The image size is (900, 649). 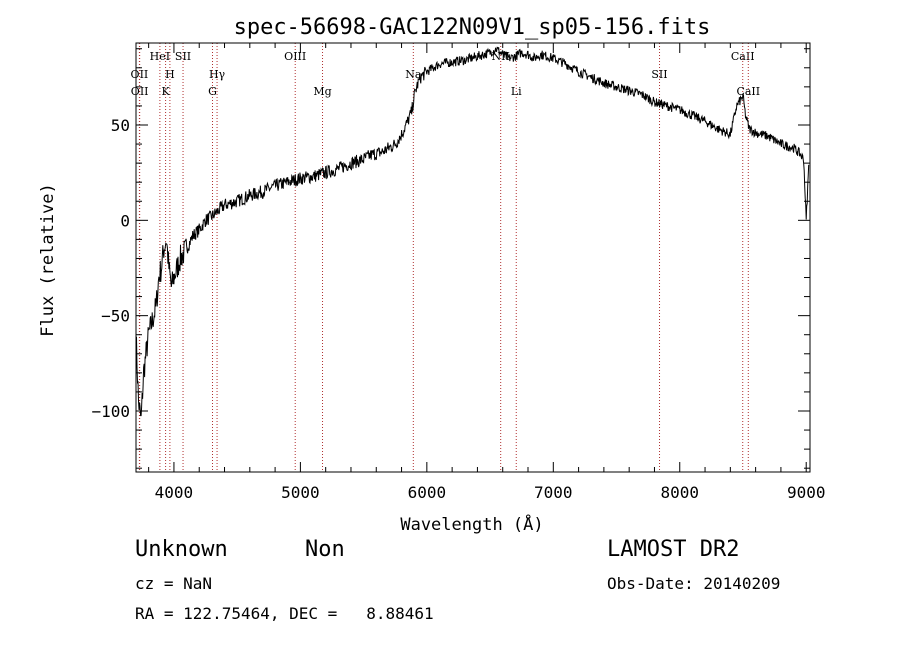 What do you see at coordinates (160, 56) in the screenshot?
I see `spectral-line-label: HeI` at bounding box center [160, 56].